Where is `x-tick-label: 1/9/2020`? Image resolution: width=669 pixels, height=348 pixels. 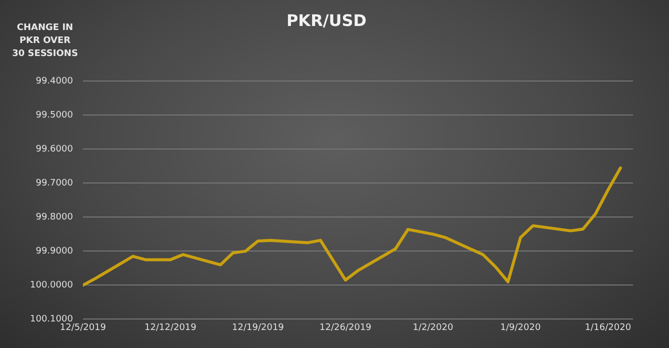 x-tick-label: 1/9/2020 is located at coordinates (520, 327).